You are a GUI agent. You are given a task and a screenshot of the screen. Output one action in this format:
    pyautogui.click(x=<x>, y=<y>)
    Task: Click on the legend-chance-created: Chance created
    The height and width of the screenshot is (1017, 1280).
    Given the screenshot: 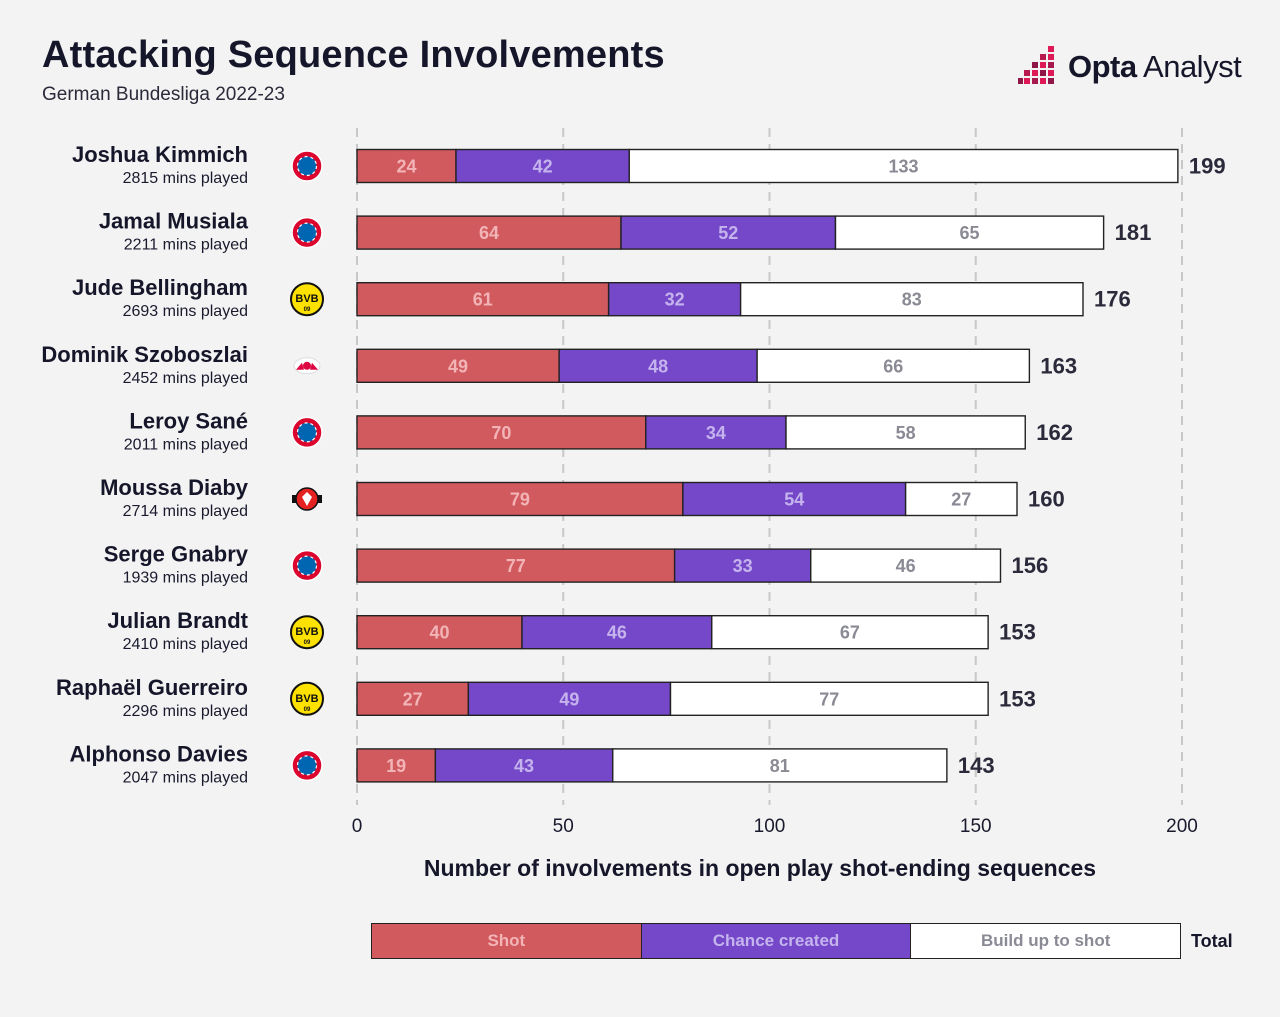 What is the action you would take?
    pyautogui.click(x=776, y=941)
    